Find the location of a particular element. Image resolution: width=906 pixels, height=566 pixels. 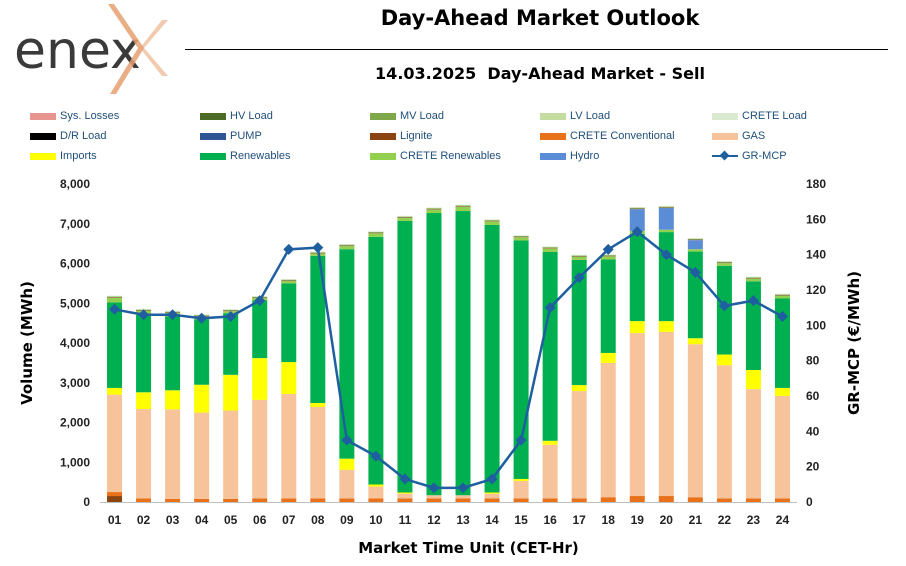

x-tick-label: 19 is located at coordinates (638, 520).